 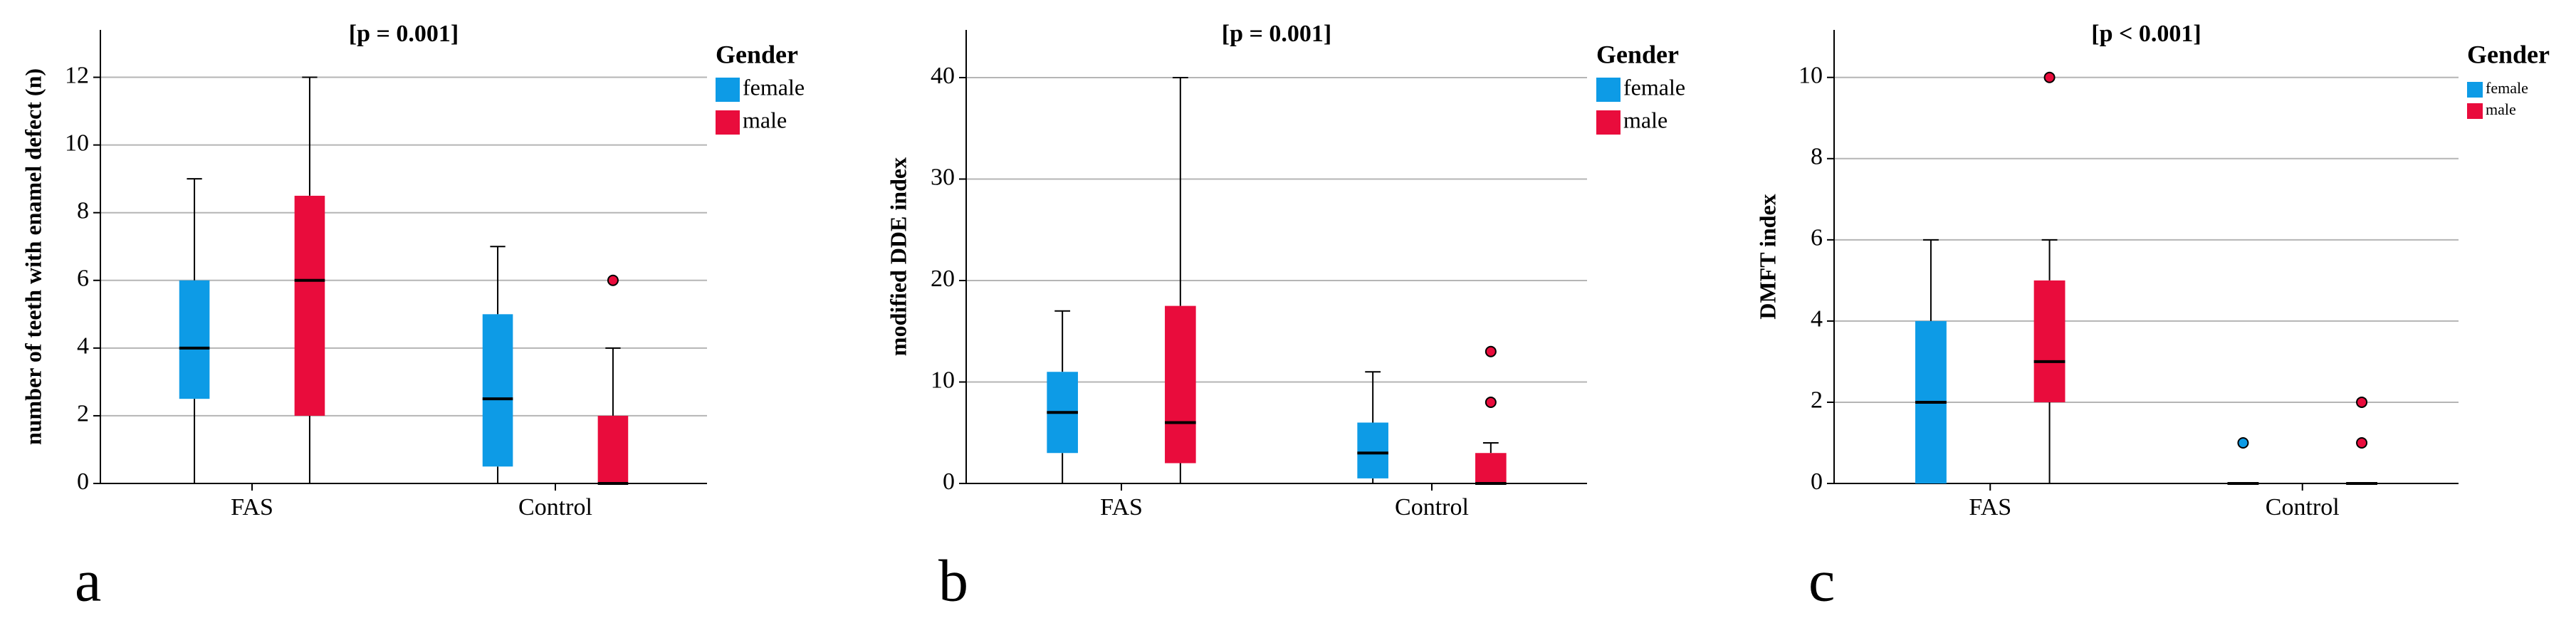 I want to click on y-axis-label: modified DDE index, so click(x=898, y=256).